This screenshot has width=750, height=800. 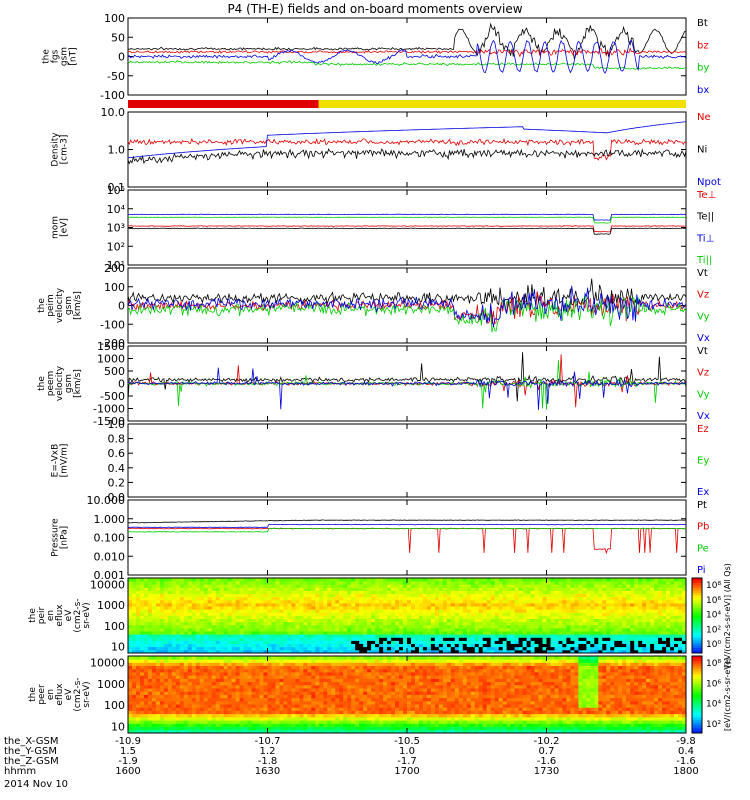 What do you see at coordinates (703, 527) in the screenshot?
I see `legend-pressure-1: Pb` at bounding box center [703, 527].